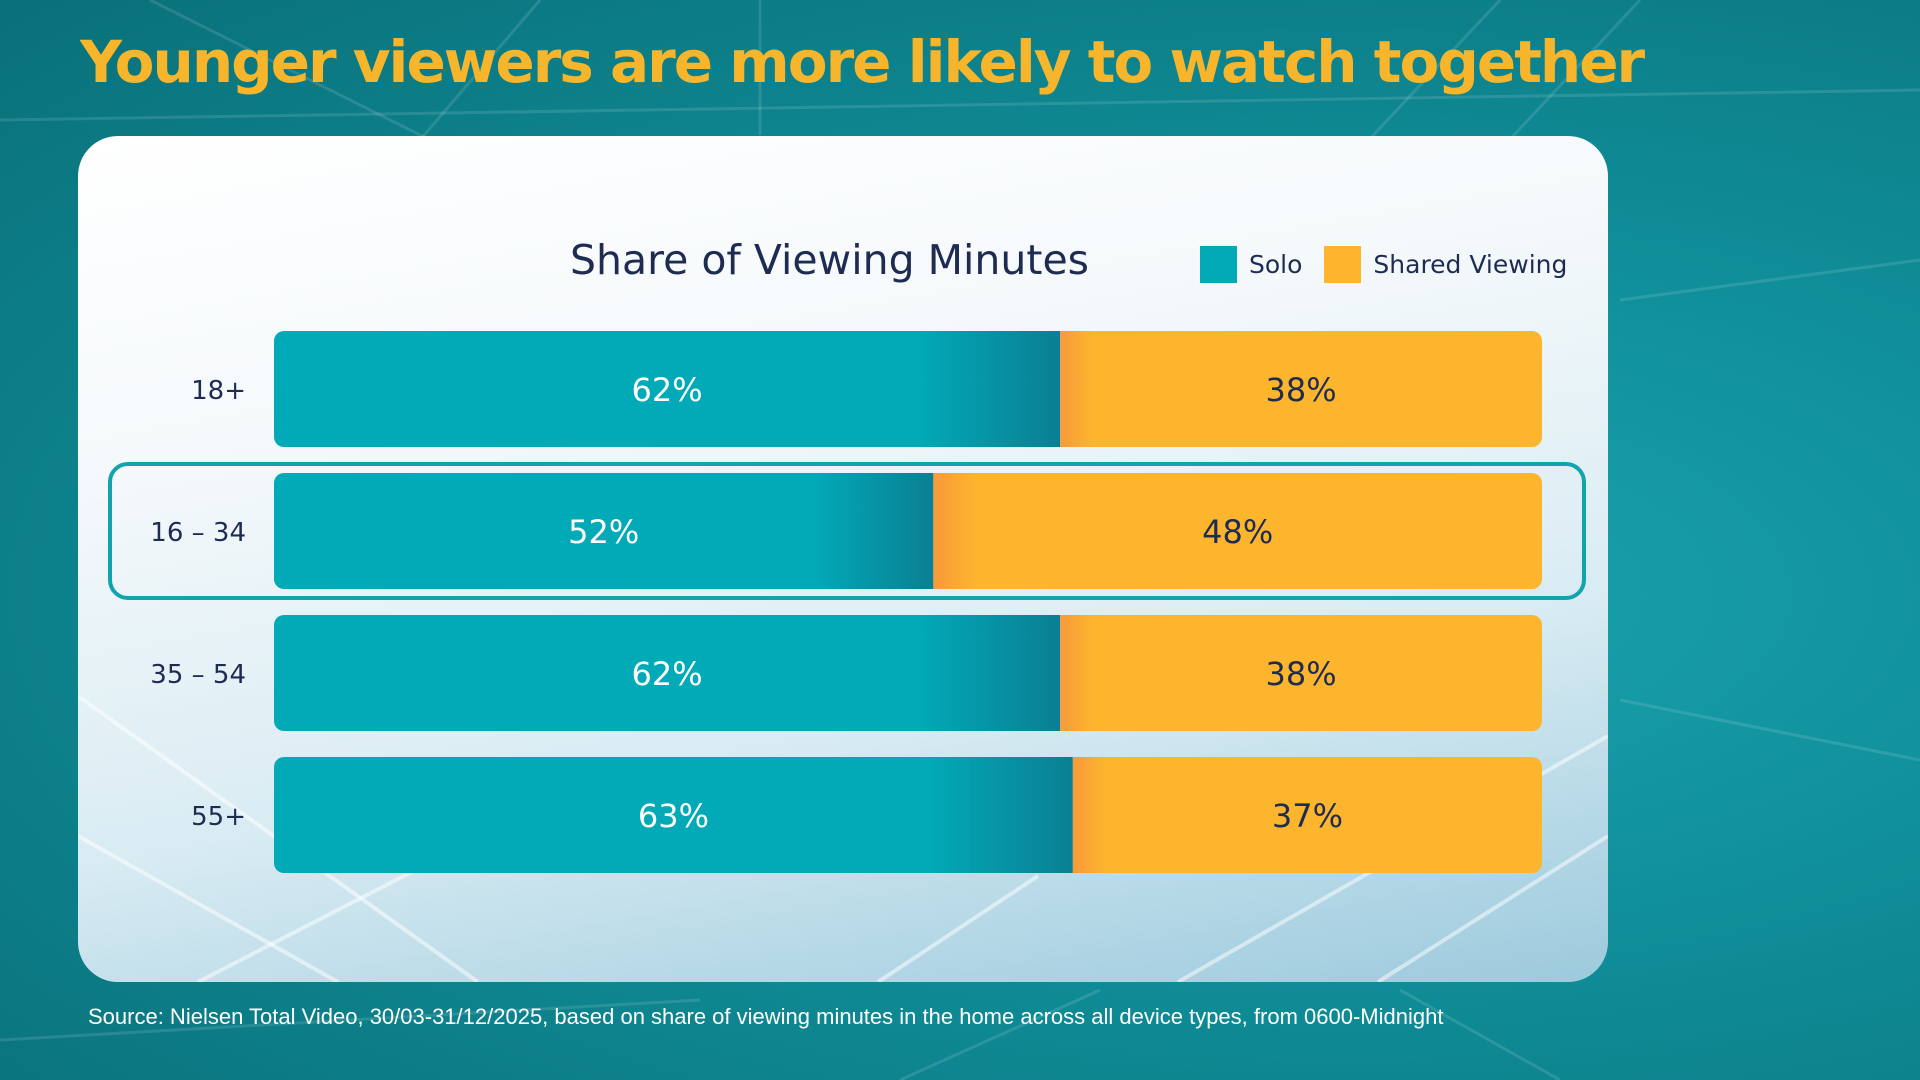 Image resolution: width=1920 pixels, height=1080 pixels. I want to click on data-label-shared: 48%, so click(1237, 532).